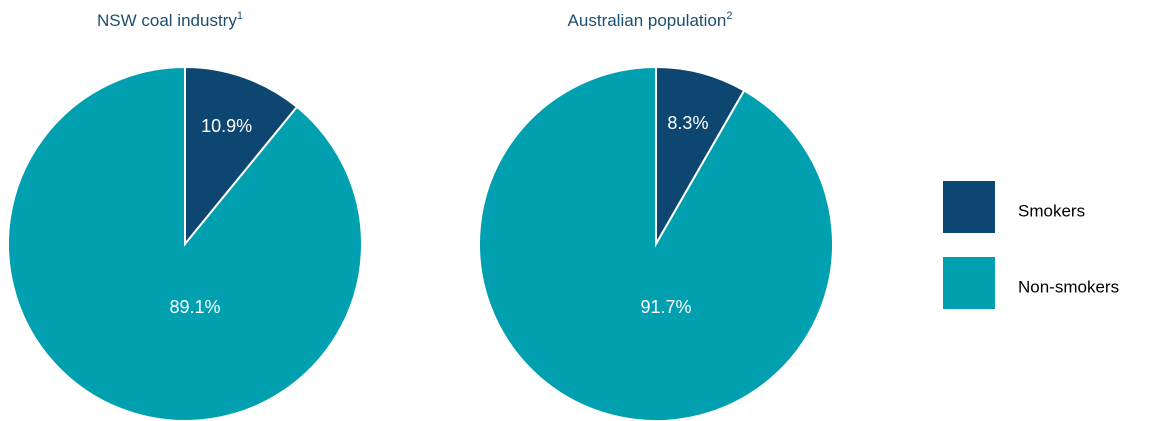 The height and width of the screenshot is (421, 1155). I want to click on chart-title: NSW coal industry1, so click(170, 20).